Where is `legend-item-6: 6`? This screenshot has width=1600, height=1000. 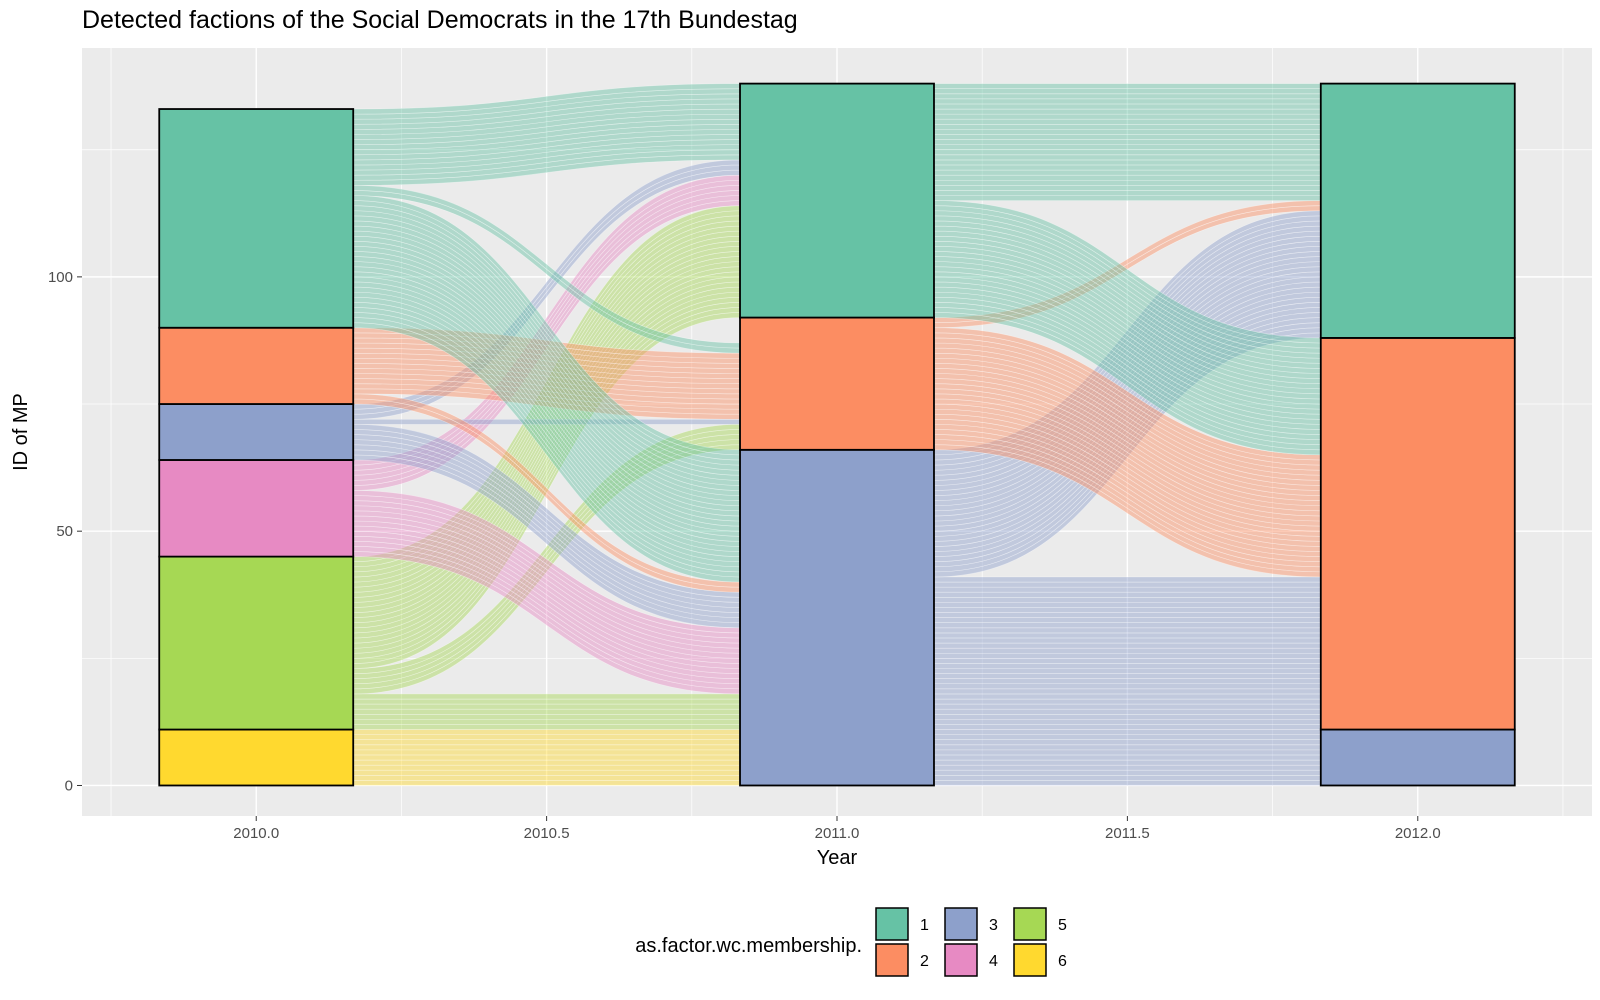 legend-item-6: 6 is located at coordinates (1040, 960).